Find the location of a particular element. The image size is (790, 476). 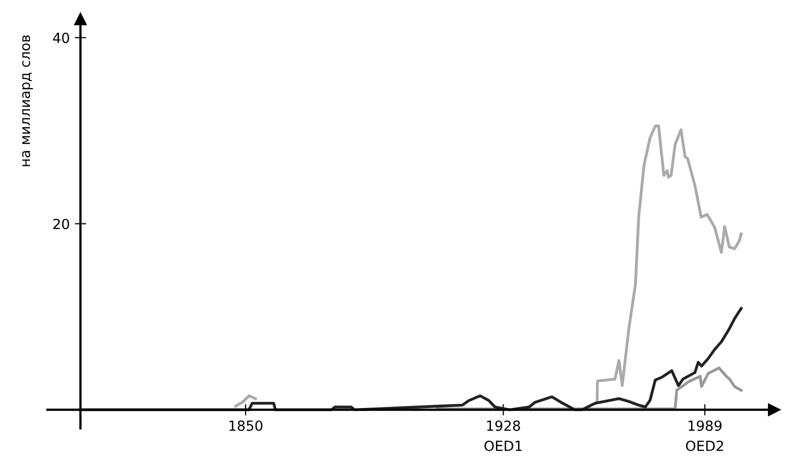

y-axis-title: на миллиард слов is located at coordinates (27, 100).